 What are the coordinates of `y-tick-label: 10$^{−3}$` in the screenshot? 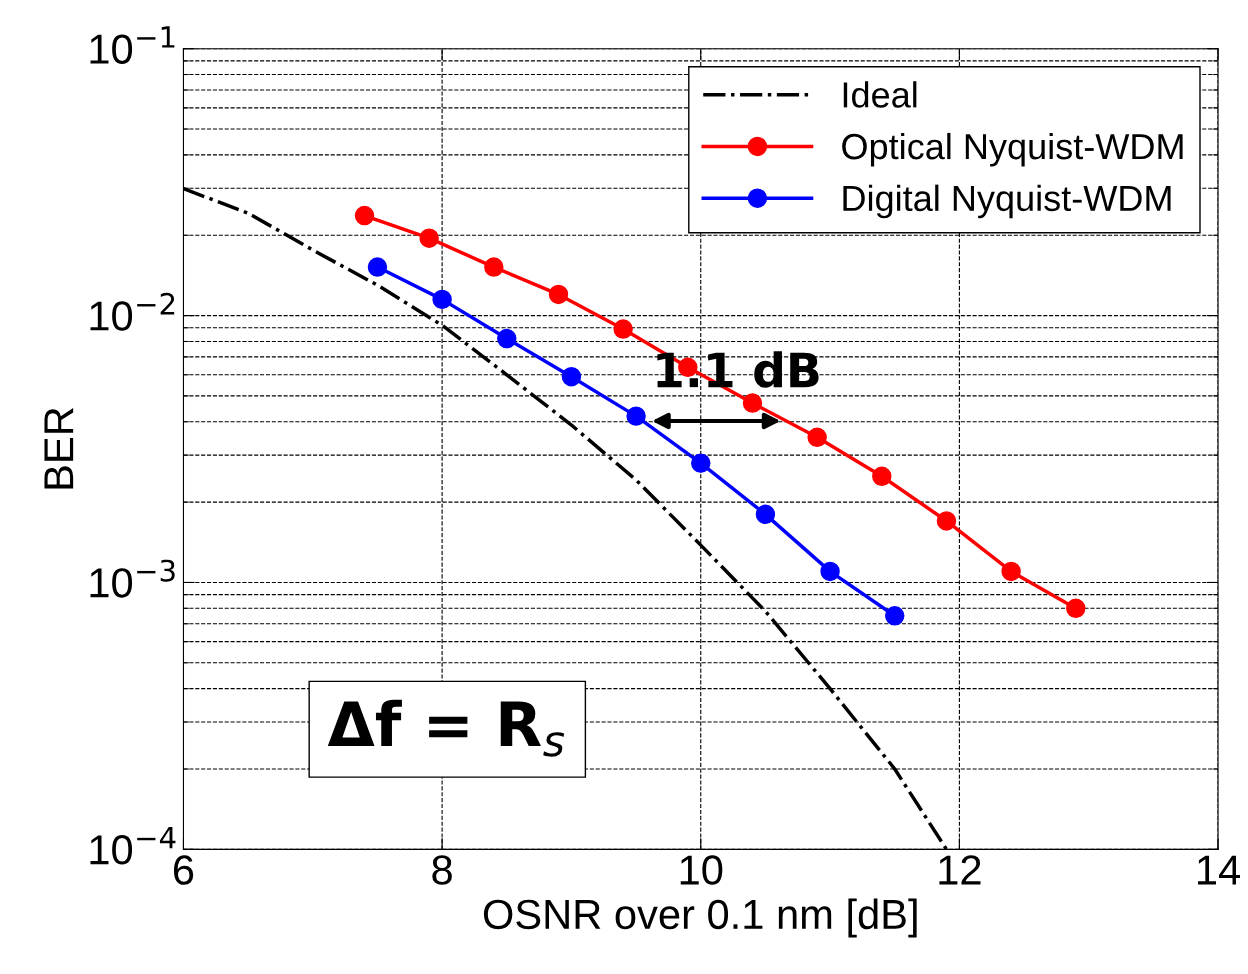 It's located at (132, 578).